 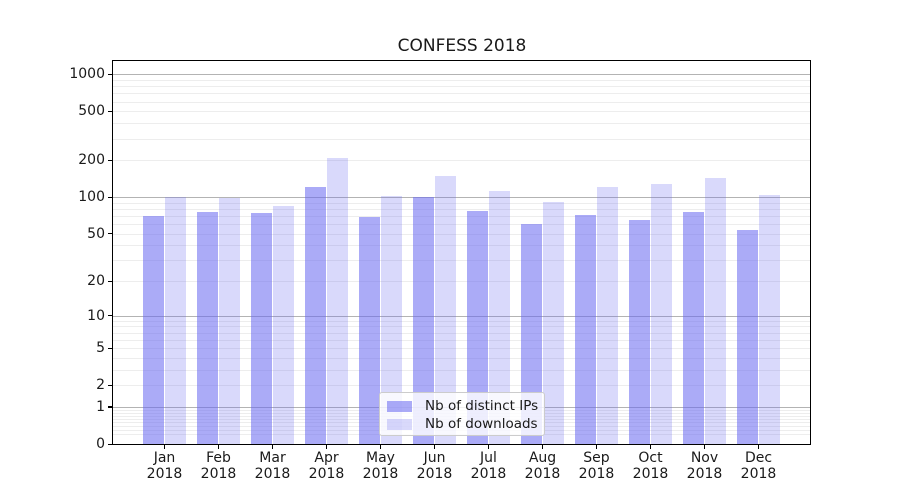 What do you see at coordinates (380, 466) in the screenshot?
I see `x-tick-label: May 2018` at bounding box center [380, 466].